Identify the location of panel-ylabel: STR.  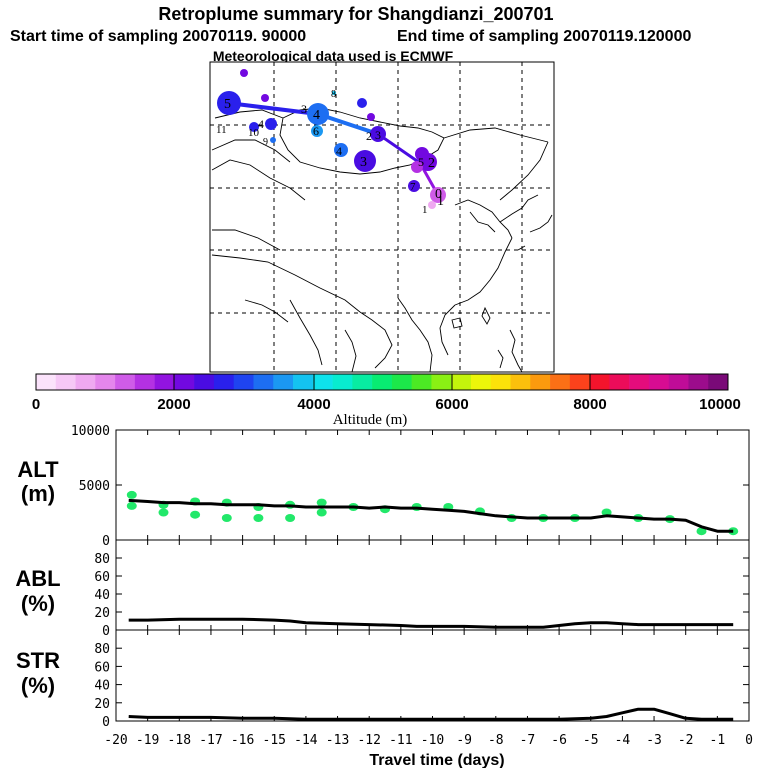
(38, 660).